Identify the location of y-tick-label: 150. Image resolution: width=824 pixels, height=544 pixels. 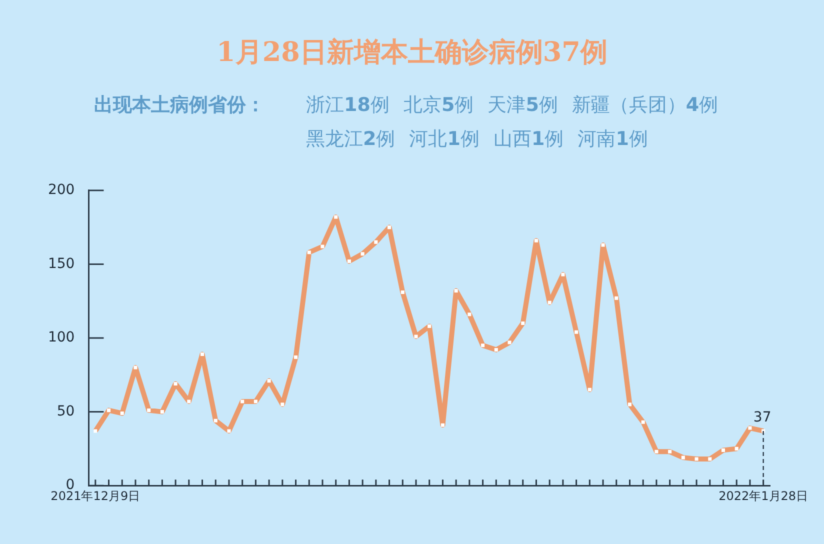
(61, 264).